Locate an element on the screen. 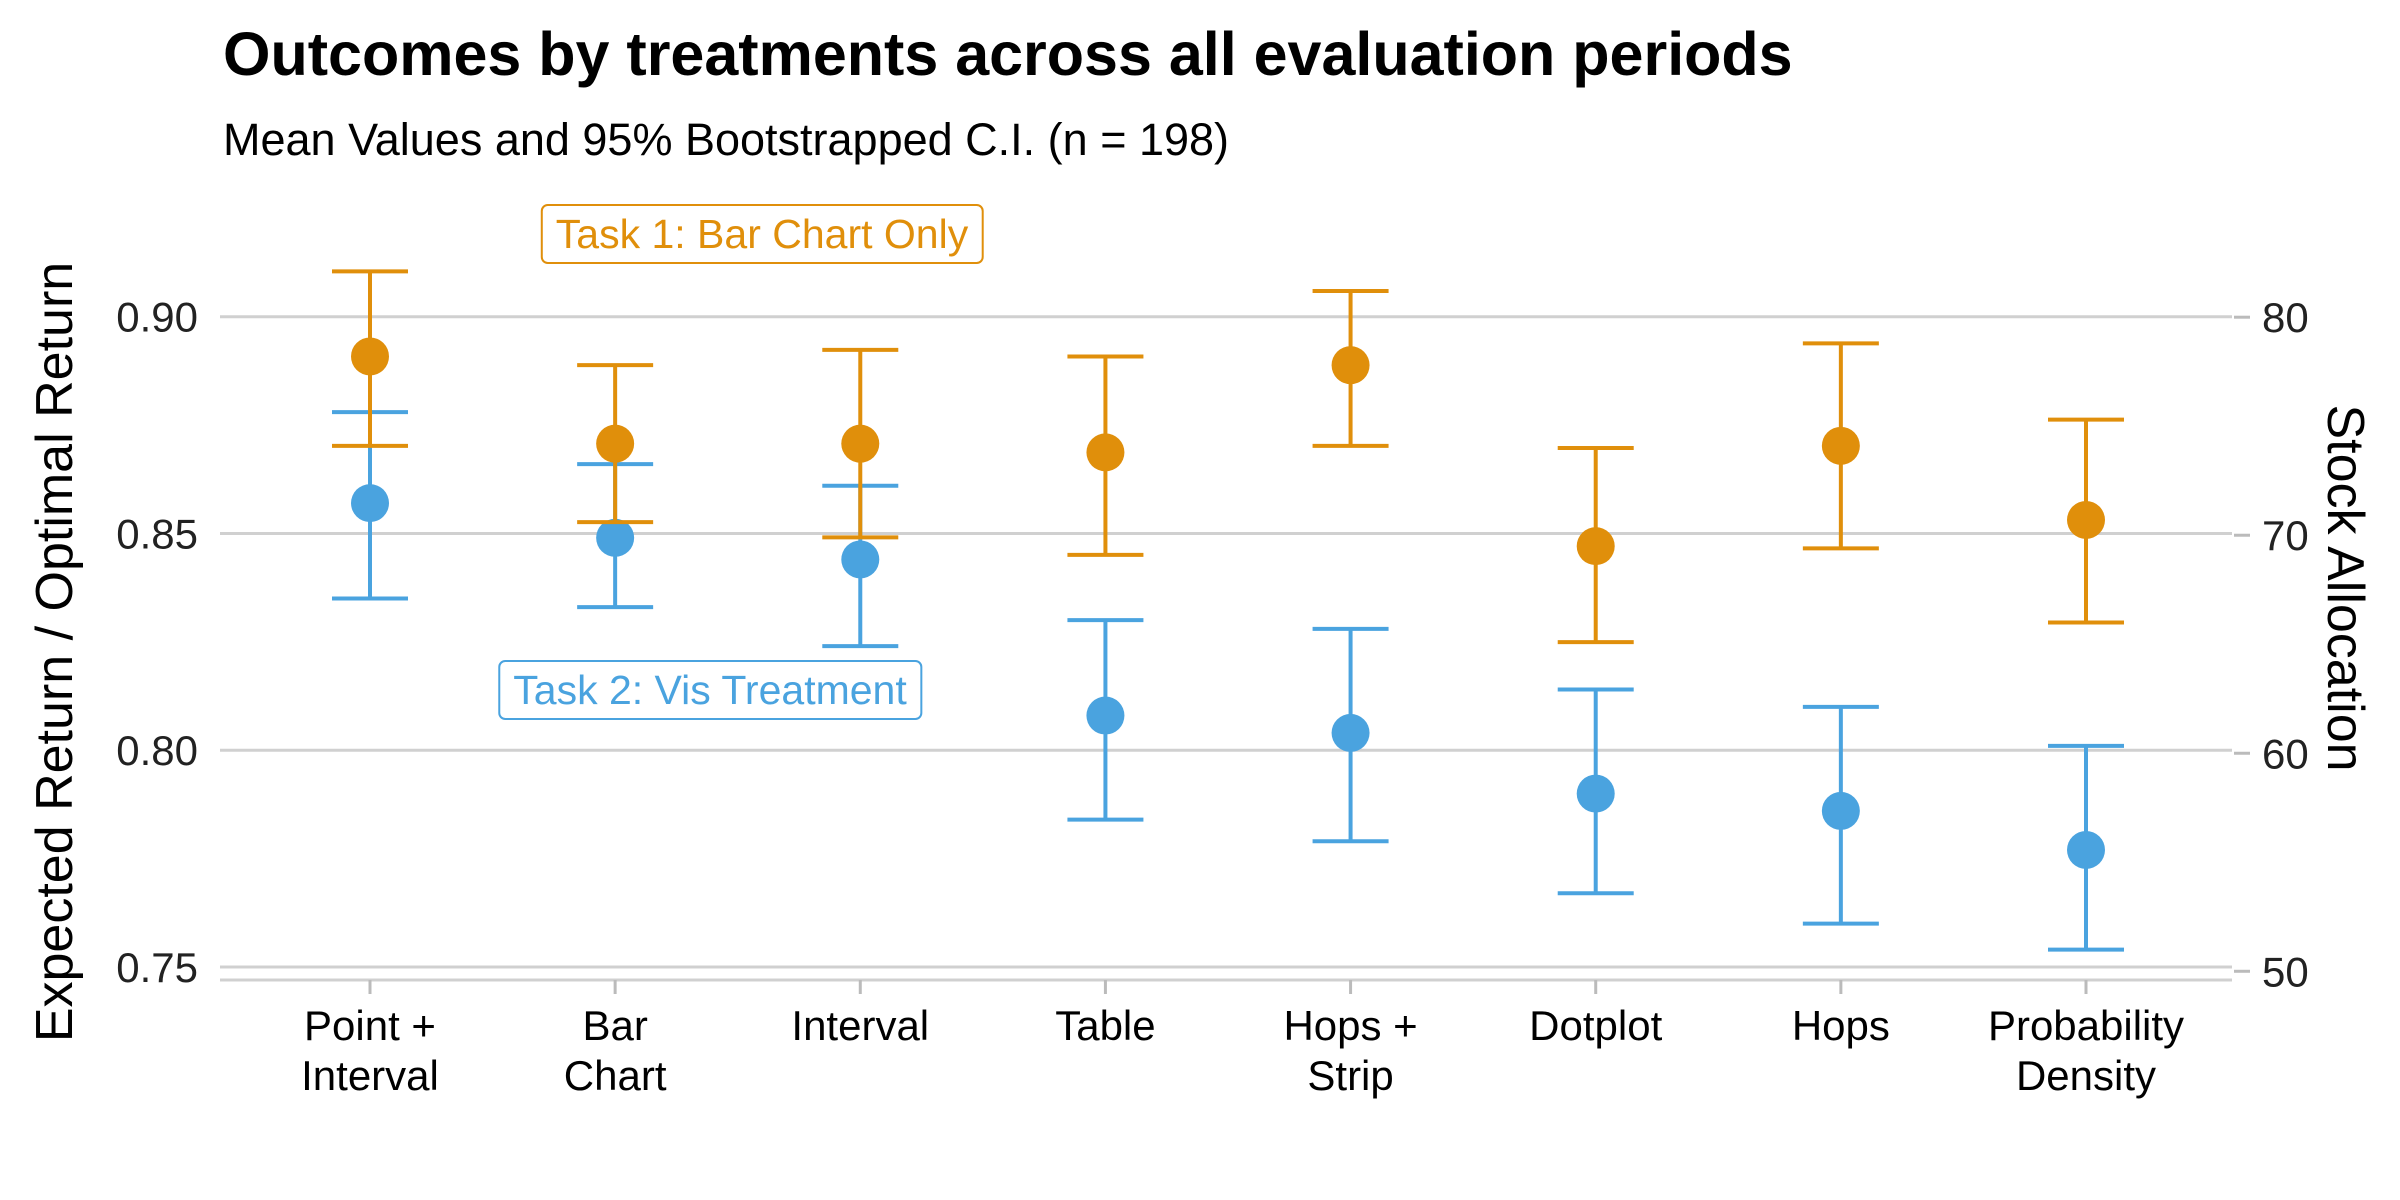 The height and width of the screenshot is (1200, 2400). x-tick-label: Interval is located at coordinates (860, 1025).